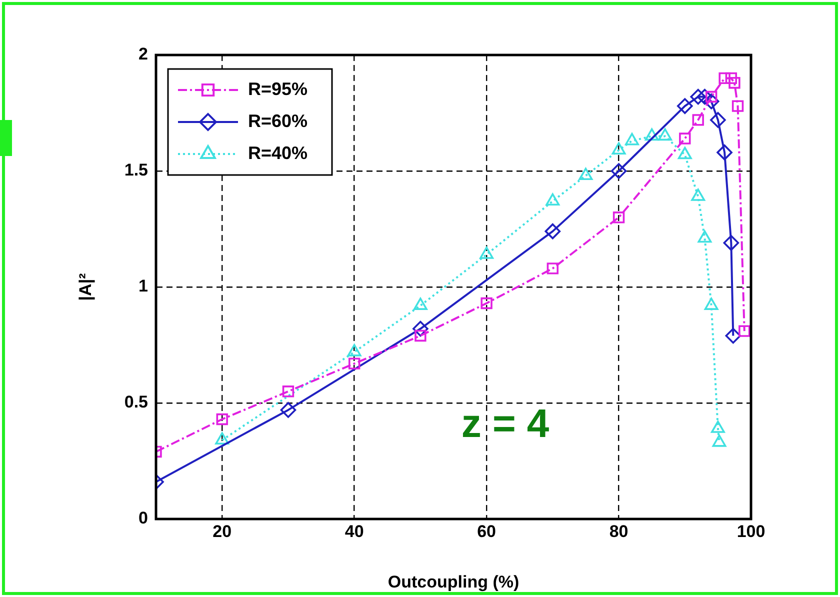 Image resolution: width=840 pixels, height=597 pixels. What do you see at coordinates (143, 286) in the screenshot?
I see `y-tick-label: 1` at bounding box center [143, 286].